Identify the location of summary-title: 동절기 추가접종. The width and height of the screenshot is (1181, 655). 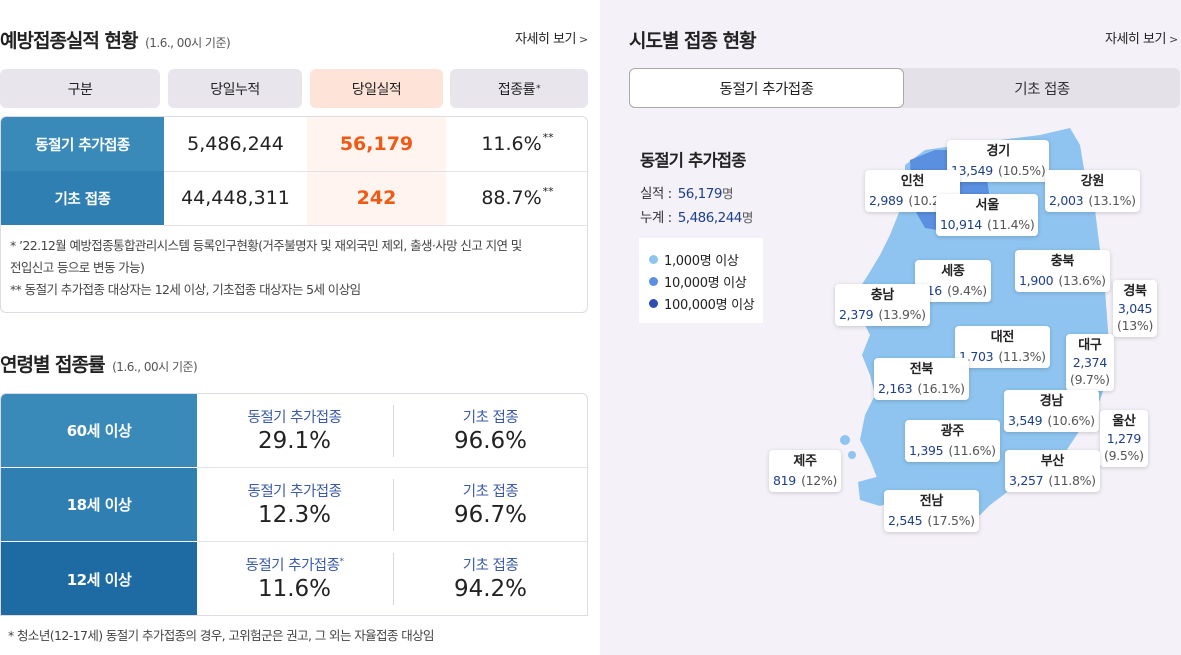
(693, 160).